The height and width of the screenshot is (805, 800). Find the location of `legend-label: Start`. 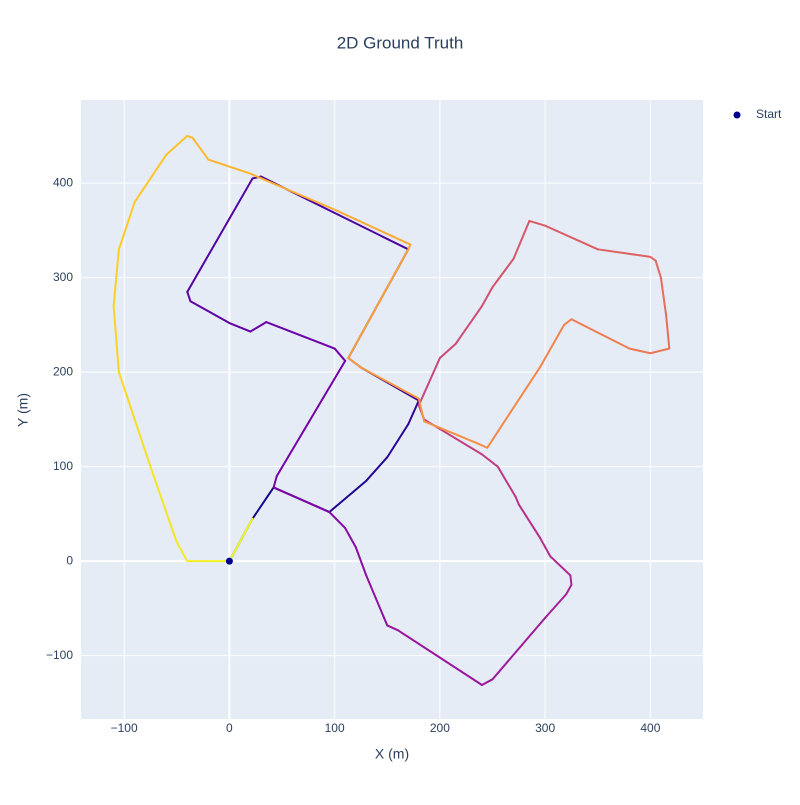

legend-label: Start is located at coordinates (769, 114).